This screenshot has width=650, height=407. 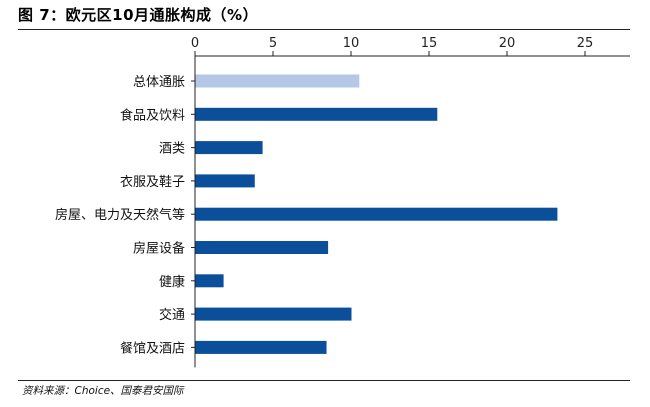 What do you see at coordinates (172, 282) in the screenshot?
I see `category-label: 健康` at bounding box center [172, 282].